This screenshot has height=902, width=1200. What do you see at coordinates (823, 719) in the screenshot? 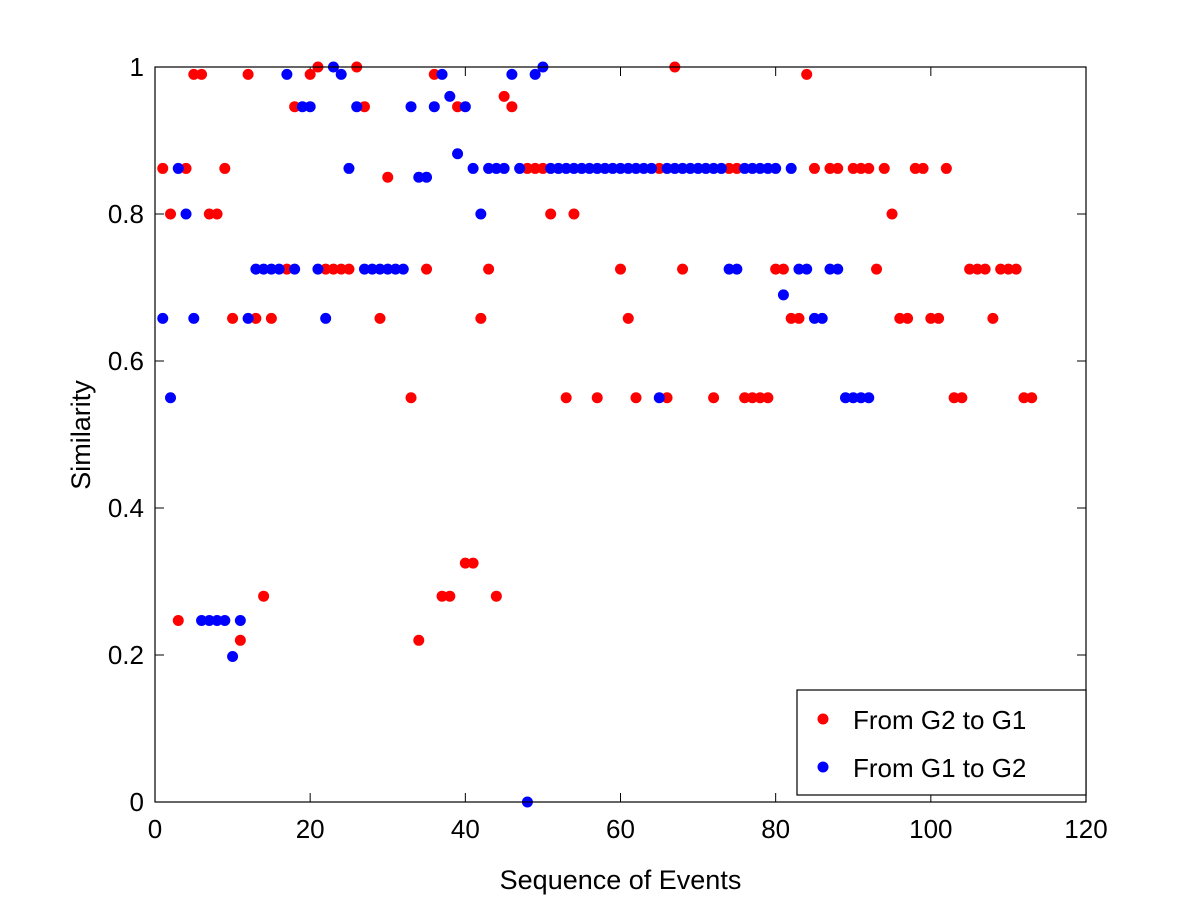
I see `legend-marker-g2-to-g1` at bounding box center [823, 719].